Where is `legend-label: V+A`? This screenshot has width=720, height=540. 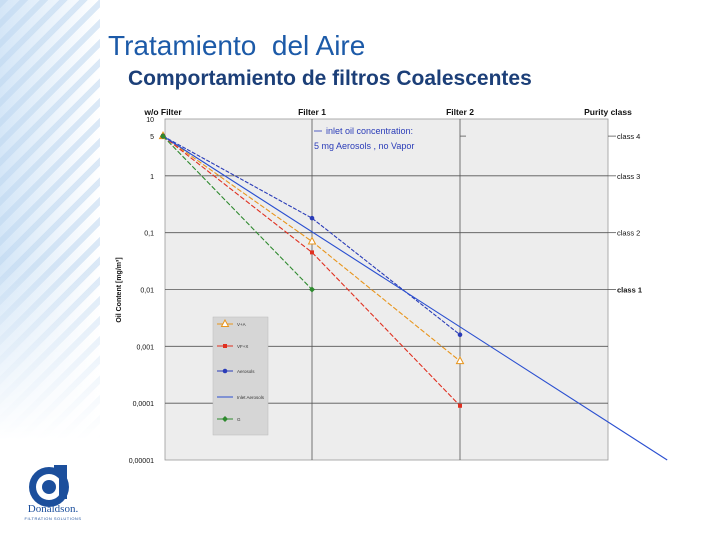
legend-label: V+A is located at coordinates (241, 324).